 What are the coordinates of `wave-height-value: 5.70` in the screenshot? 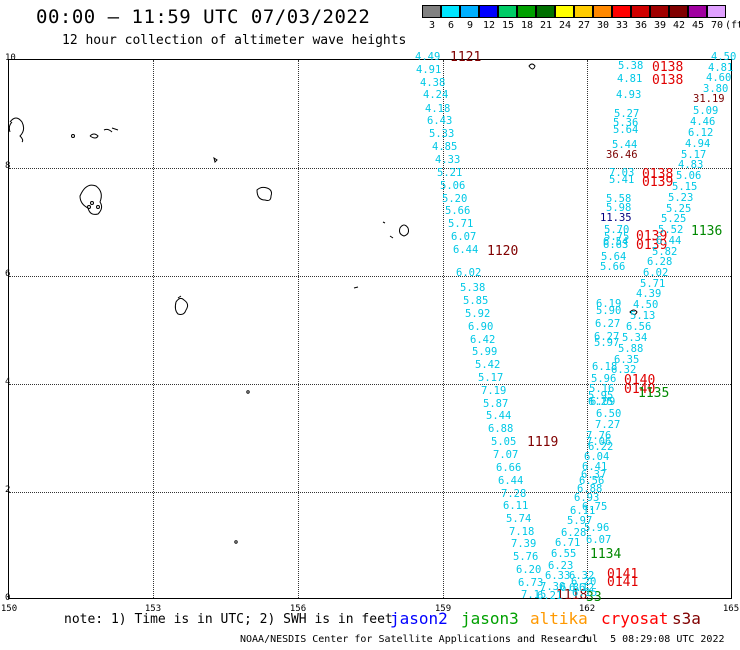 It's located at (617, 230).